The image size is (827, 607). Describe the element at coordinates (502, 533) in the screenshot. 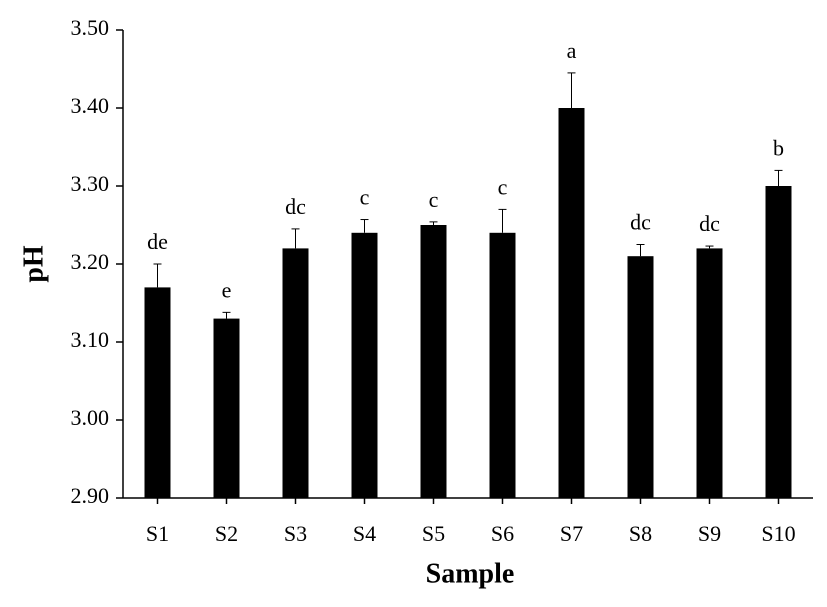

I see `x-tick-label: S6` at that location.